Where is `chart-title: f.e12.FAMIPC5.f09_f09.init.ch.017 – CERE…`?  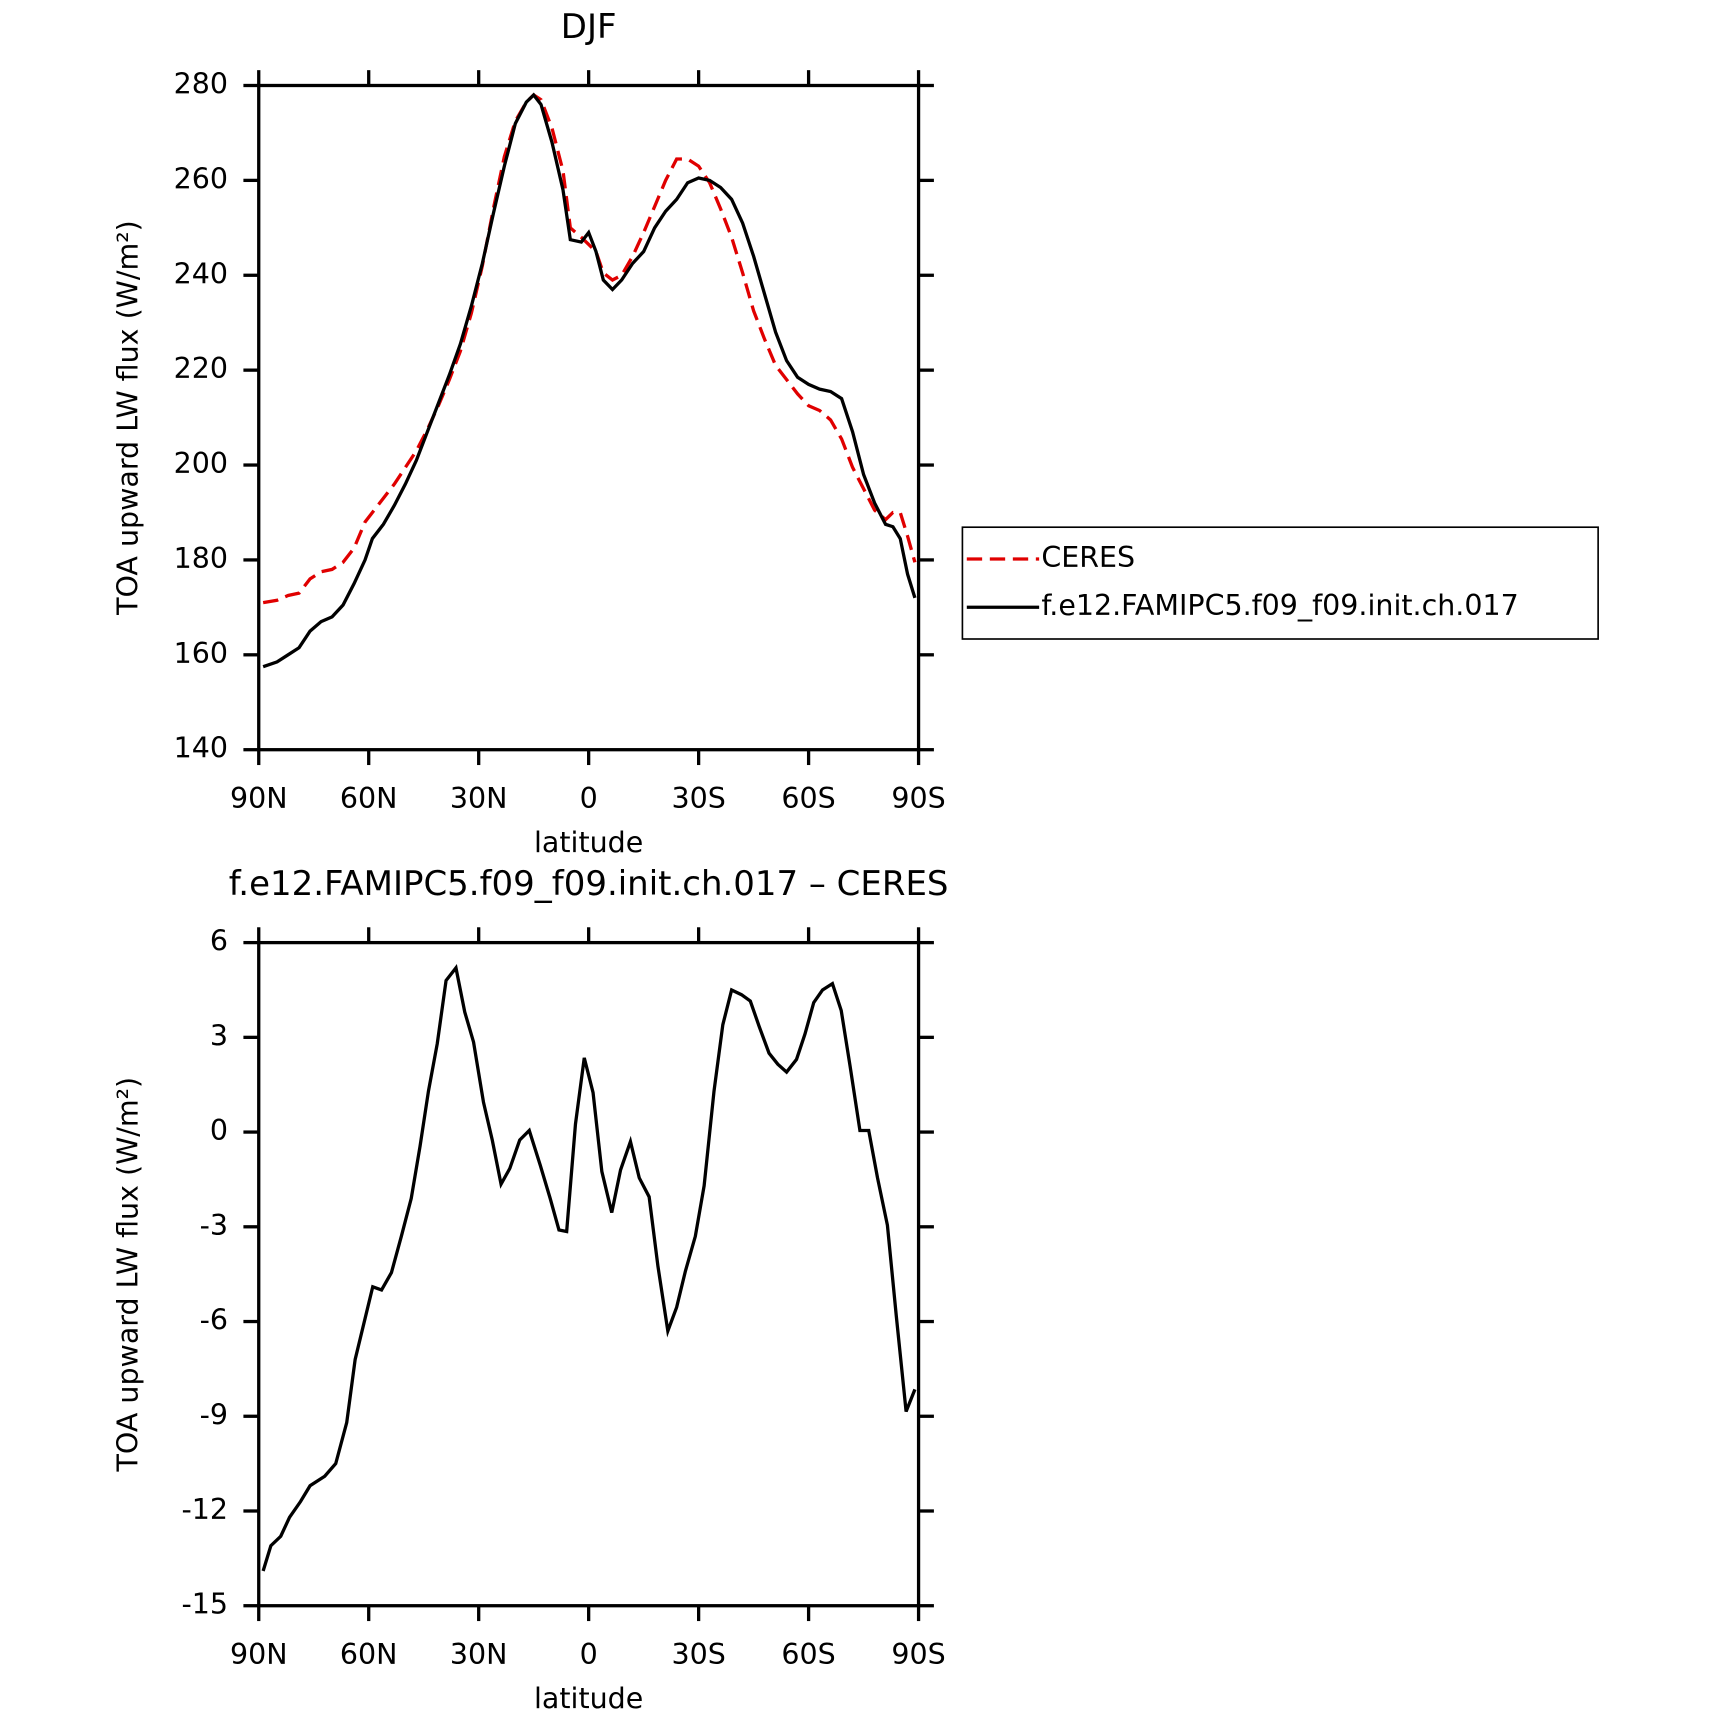 chart-title: f.e12.FAMIPC5.f09_f09.init.ch.017 – CERE… is located at coordinates (589, 884).